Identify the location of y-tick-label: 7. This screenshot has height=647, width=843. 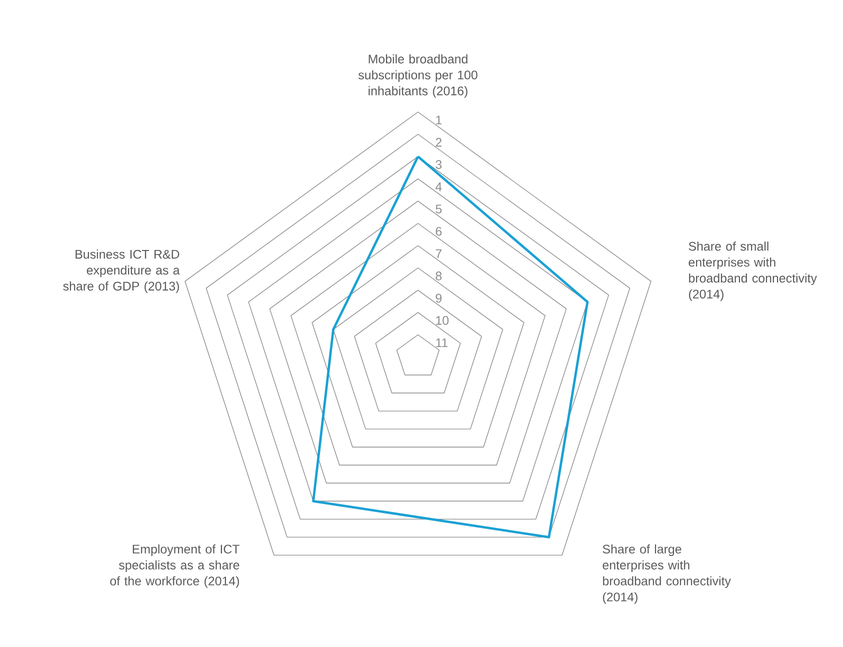
(439, 253).